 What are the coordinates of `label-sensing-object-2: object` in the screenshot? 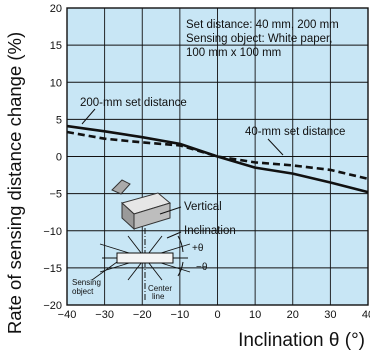 It's located at (83, 291).